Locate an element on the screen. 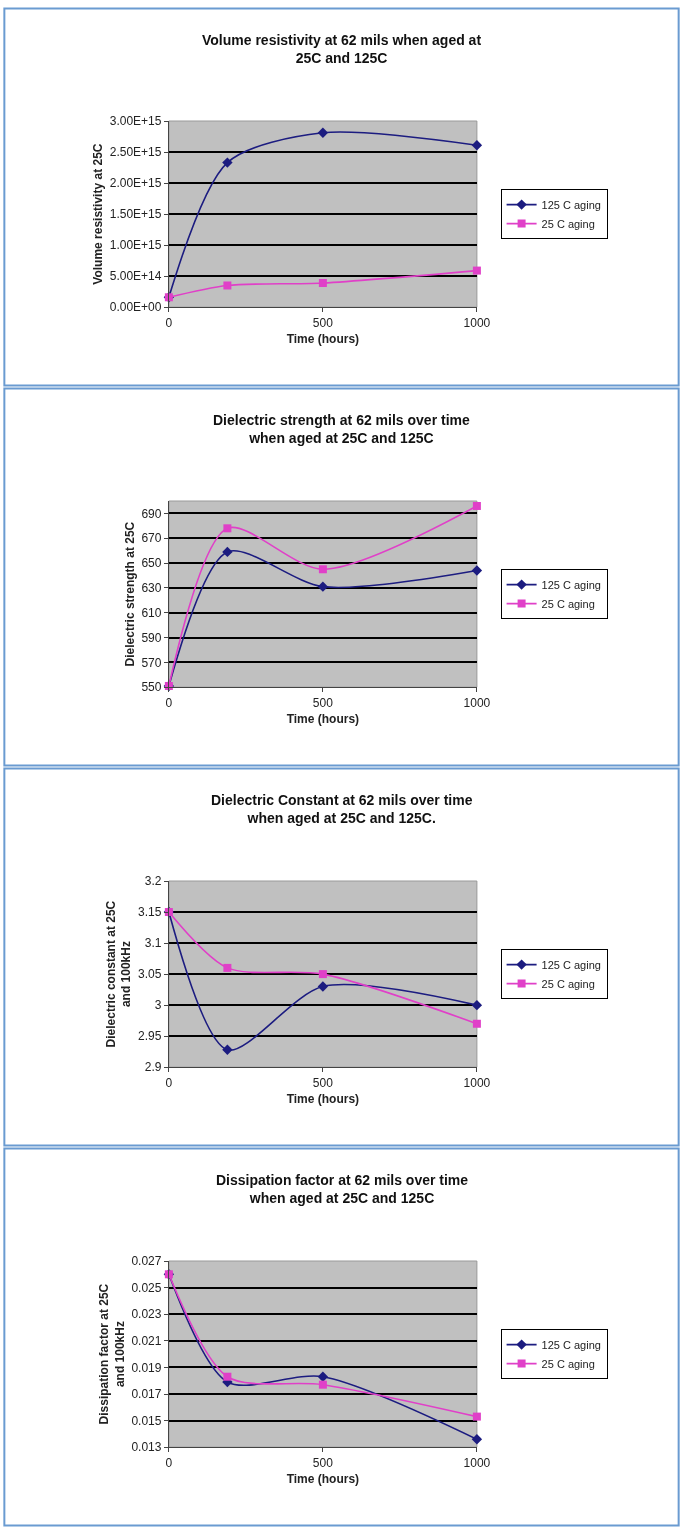 This screenshot has width=694, height=1534. y-tick-label: 0.023 is located at coordinates (146, 1314).